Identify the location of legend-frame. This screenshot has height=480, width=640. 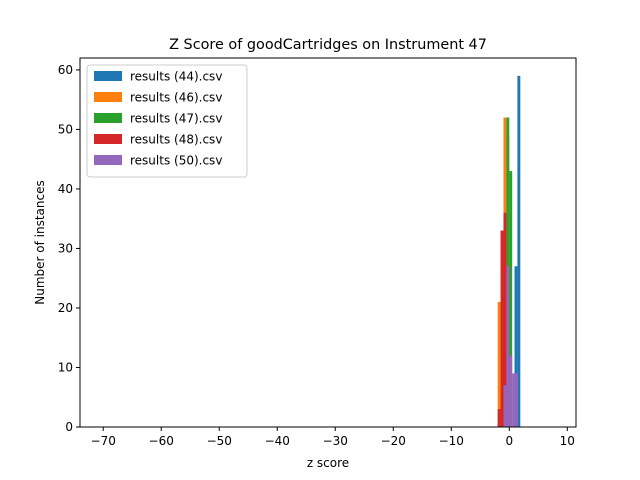
(167, 121).